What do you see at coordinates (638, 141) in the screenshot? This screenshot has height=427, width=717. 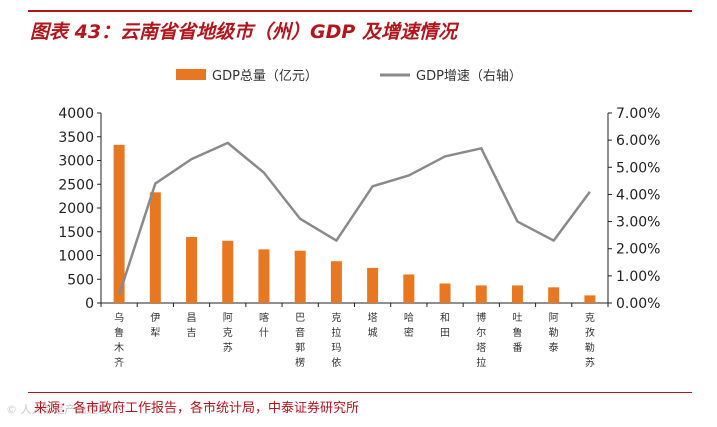 I see `right-tick-label: 6.00%` at bounding box center [638, 141].